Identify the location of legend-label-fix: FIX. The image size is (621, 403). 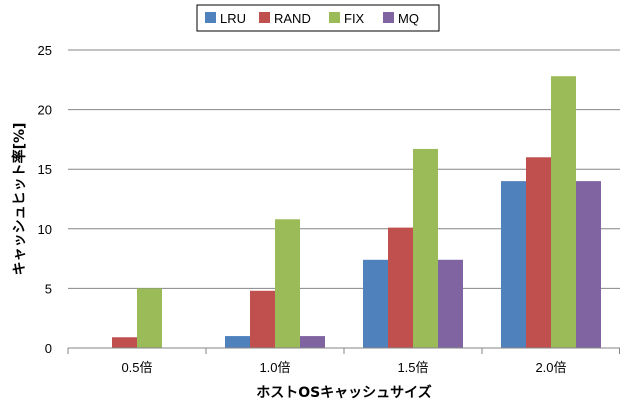
(354, 18).